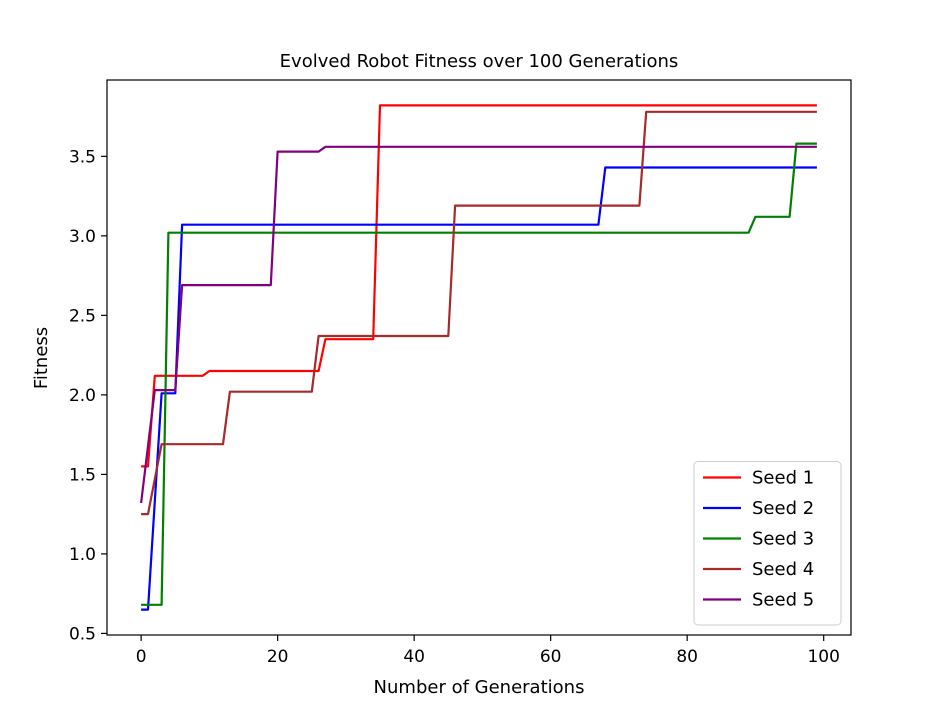 Image resolution: width=930 pixels, height=712 pixels. I want to click on x-tick-label: 100, so click(823, 657).